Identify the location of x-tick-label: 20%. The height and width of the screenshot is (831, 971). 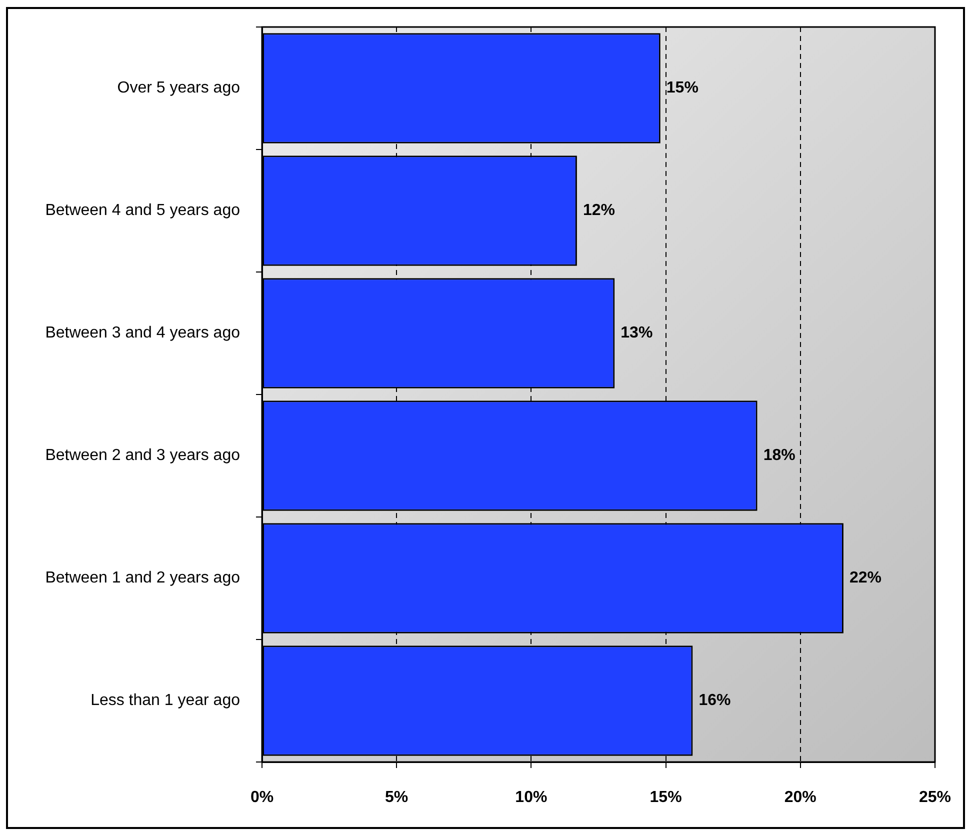
(800, 797).